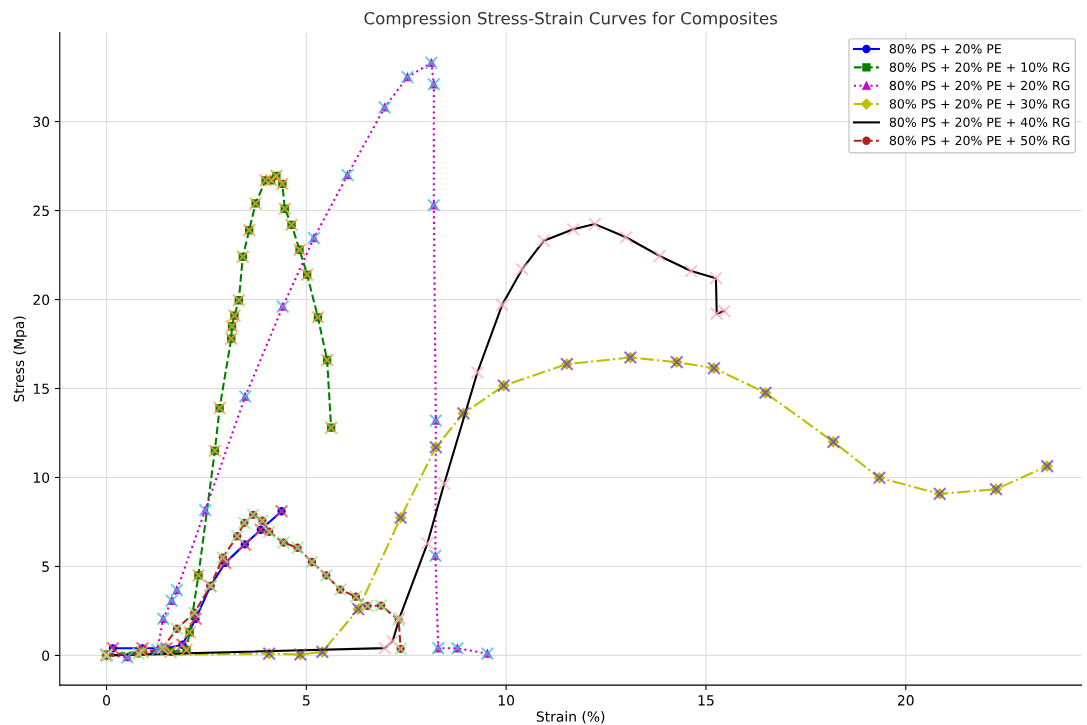 This screenshot has width=1087, height=725. I want to click on y-tick-label: 30, so click(41, 122).